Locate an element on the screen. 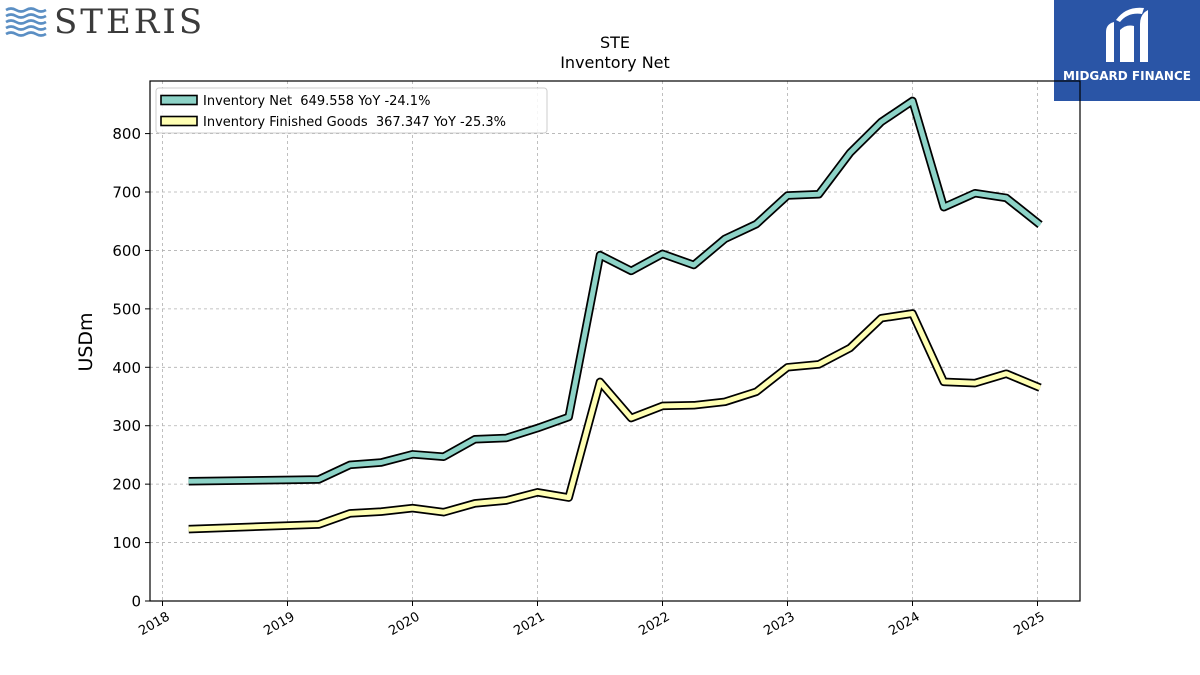 This screenshot has width=1200, height=675. legend-entry: Inventory Net 649.558 YoY -24.1% is located at coordinates (316, 101).